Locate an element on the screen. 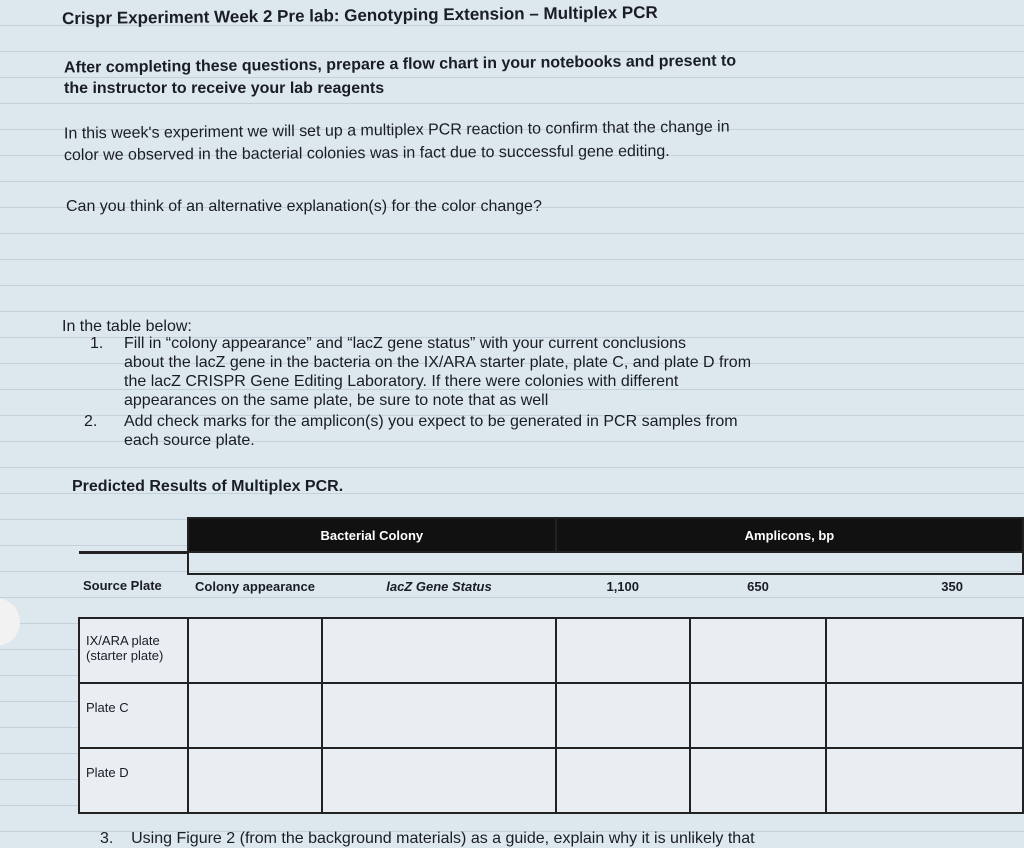 This screenshot has height=848, width=1024. table-row: IX/ARA plate (starter plate) is located at coordinates (551, 650).